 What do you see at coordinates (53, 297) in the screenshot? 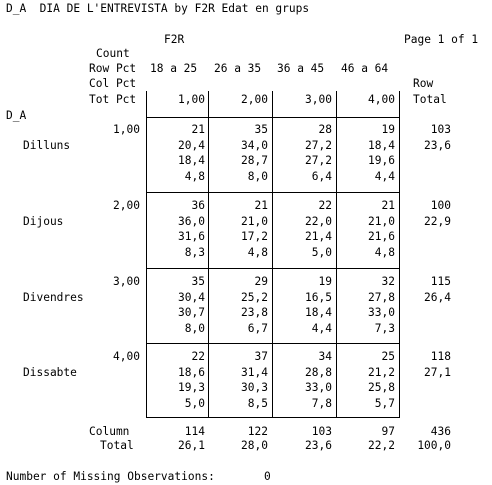
I see `row-label: Divendres` at bounding box center [53, 297].